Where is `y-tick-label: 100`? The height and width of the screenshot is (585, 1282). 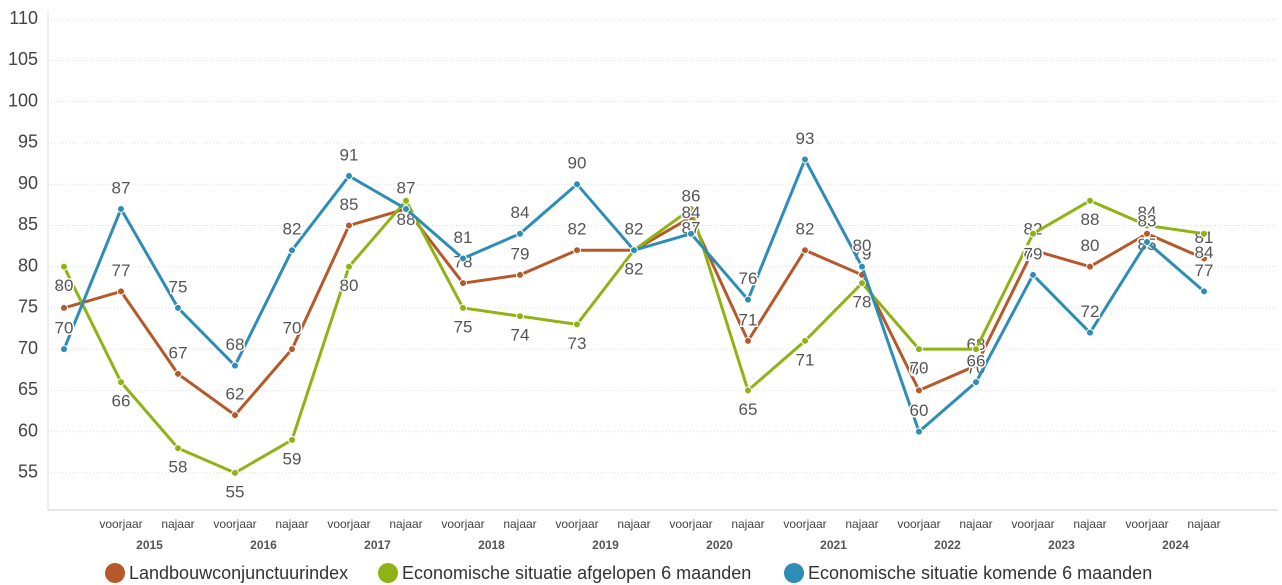
y-tick-label: 100 is located at coordinates (23, 100).